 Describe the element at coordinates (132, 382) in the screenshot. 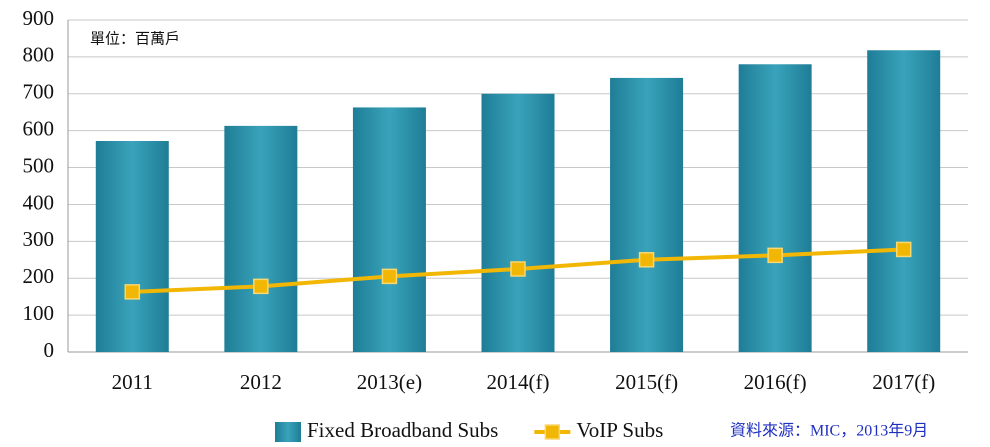

I see `x-tick-label: 2011` at that location.